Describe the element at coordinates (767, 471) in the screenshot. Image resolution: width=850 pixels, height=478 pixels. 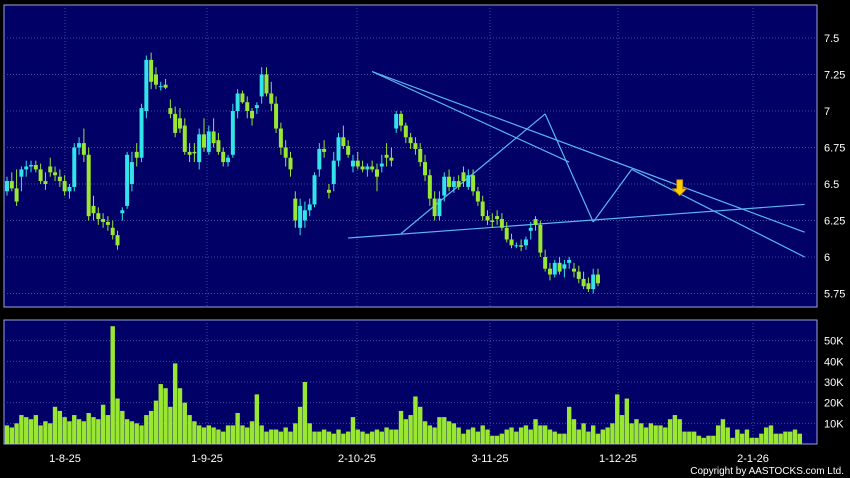
I see `copyright-text: Copyright by AASTOCKS.com Ltd.` at that location.